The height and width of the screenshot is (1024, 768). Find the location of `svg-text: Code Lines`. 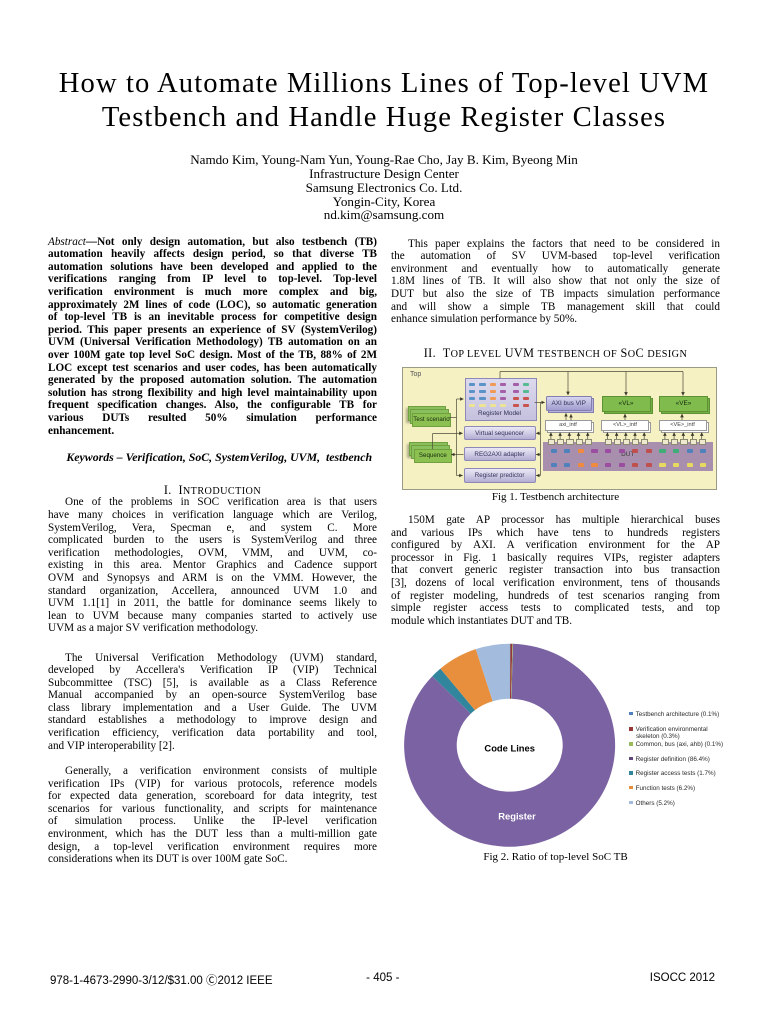

svg-text: Code Lines is located at coordinates (509, 748).